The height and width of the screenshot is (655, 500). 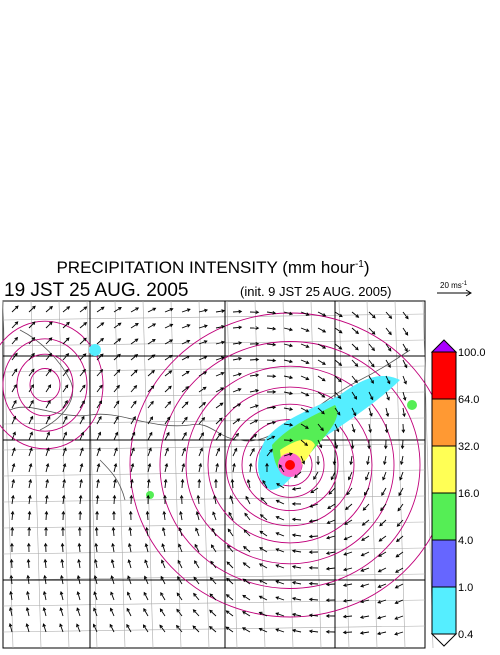 I want to click on title-close: ), so click(x=367, y=267).